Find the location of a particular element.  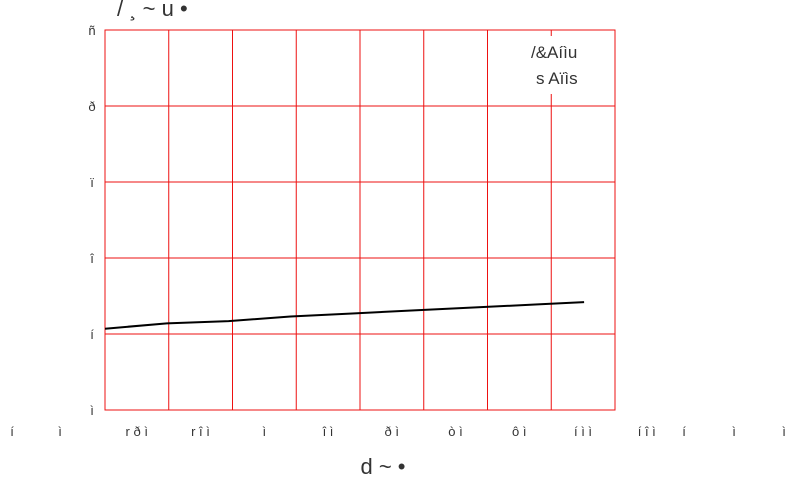

x-tick-label: î ì is located at coordinates (328, 431).